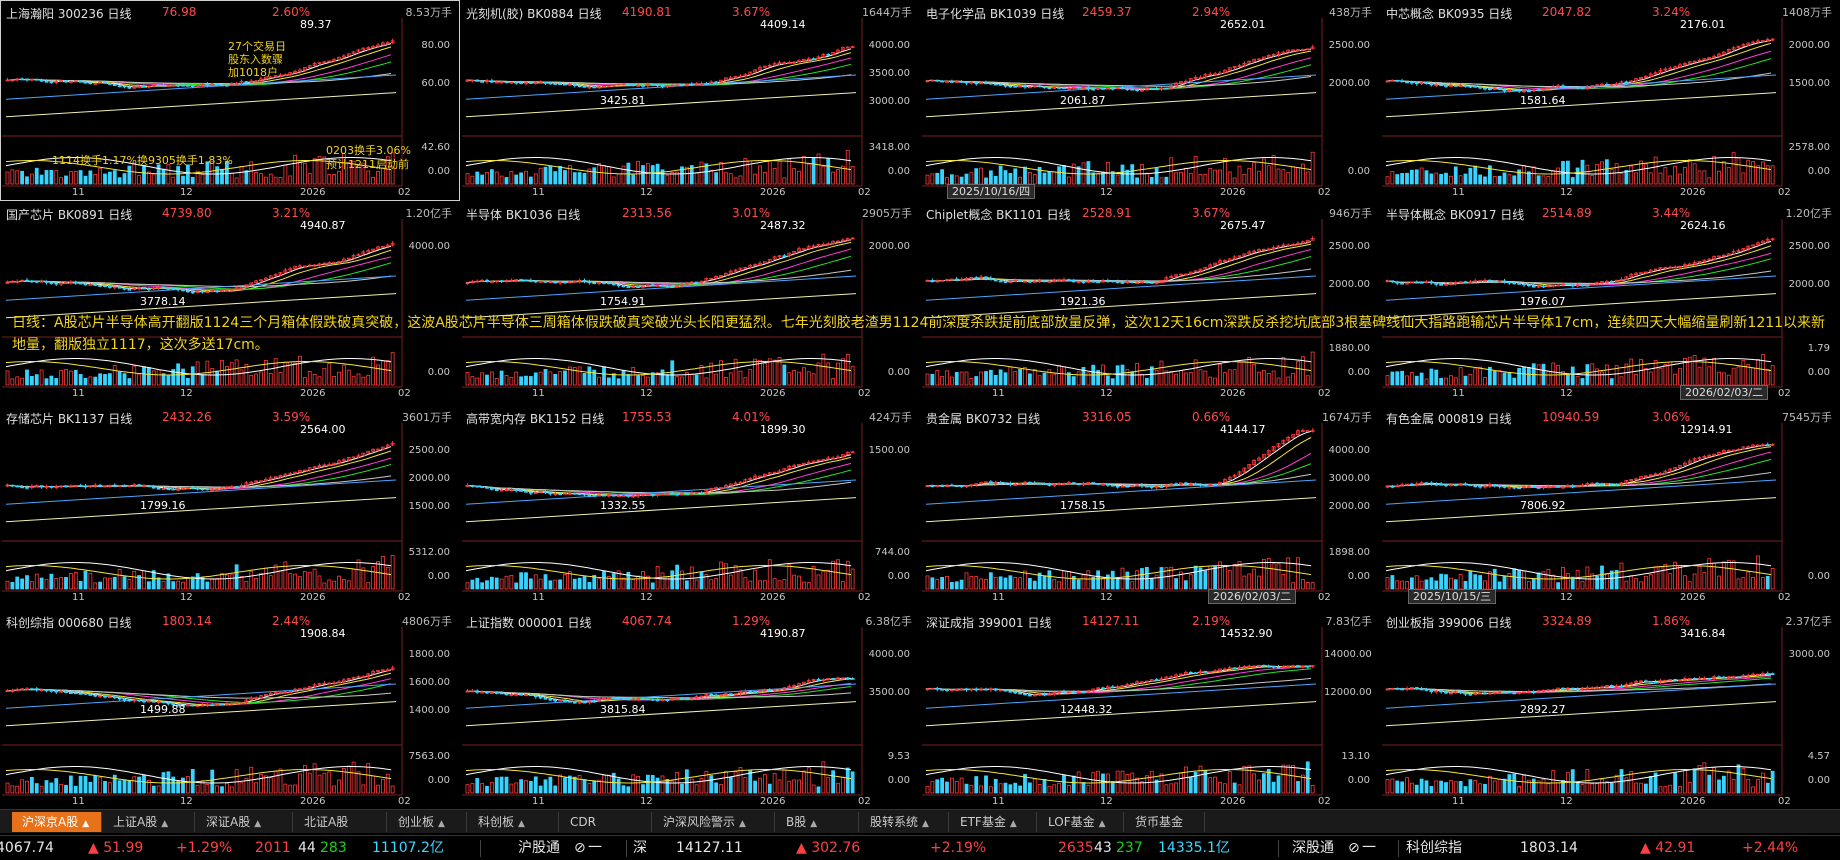  What do you see at coordinates (1313, 848) in the screenshot?
I see `sgt-label: 深股通` at bounding box center [1313, 848].